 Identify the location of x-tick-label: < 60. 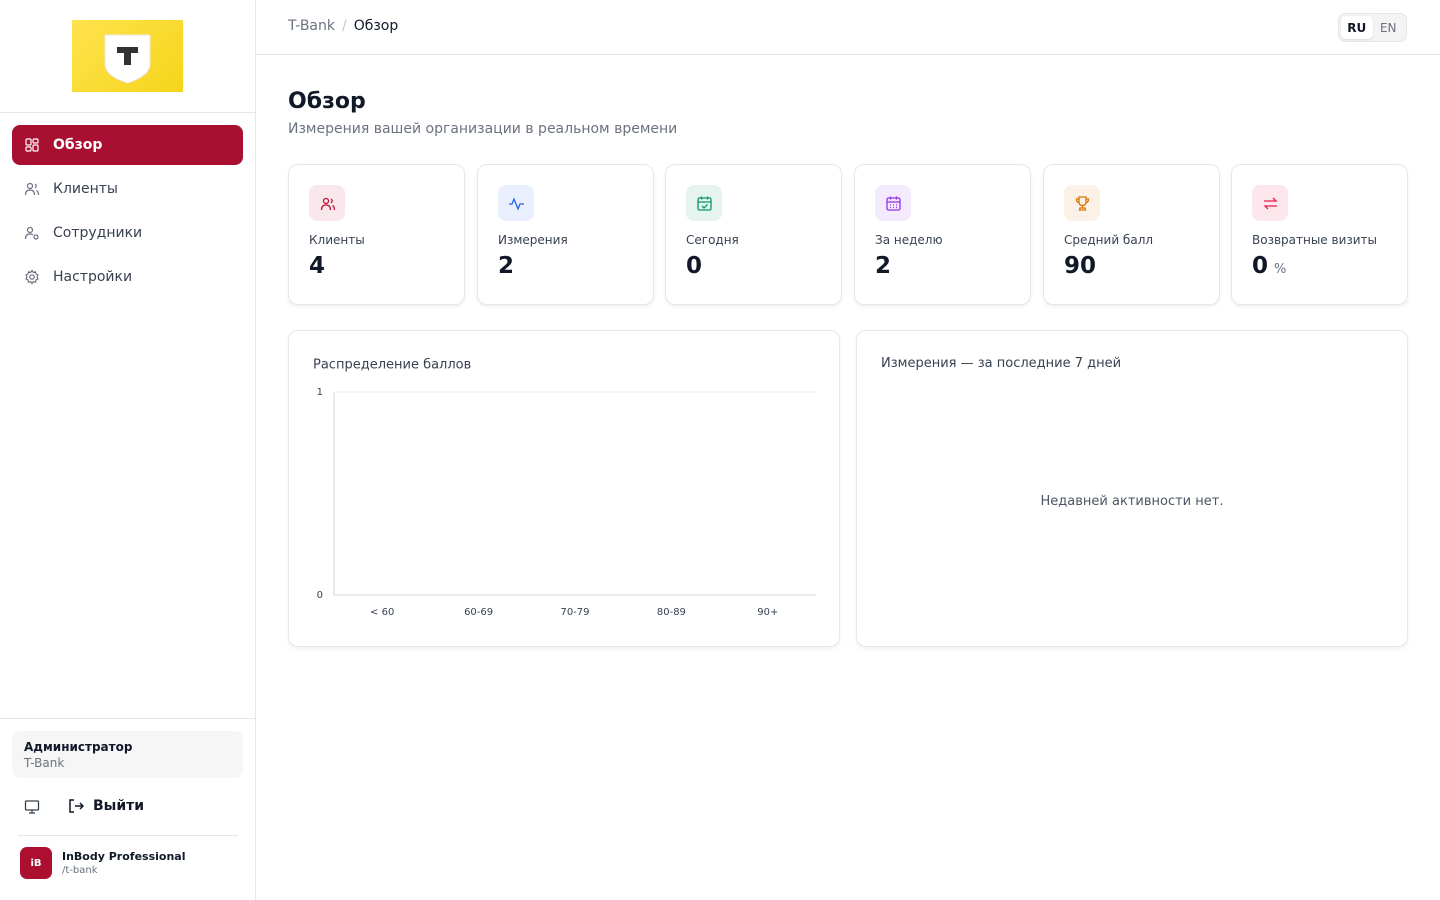
(382, 612).